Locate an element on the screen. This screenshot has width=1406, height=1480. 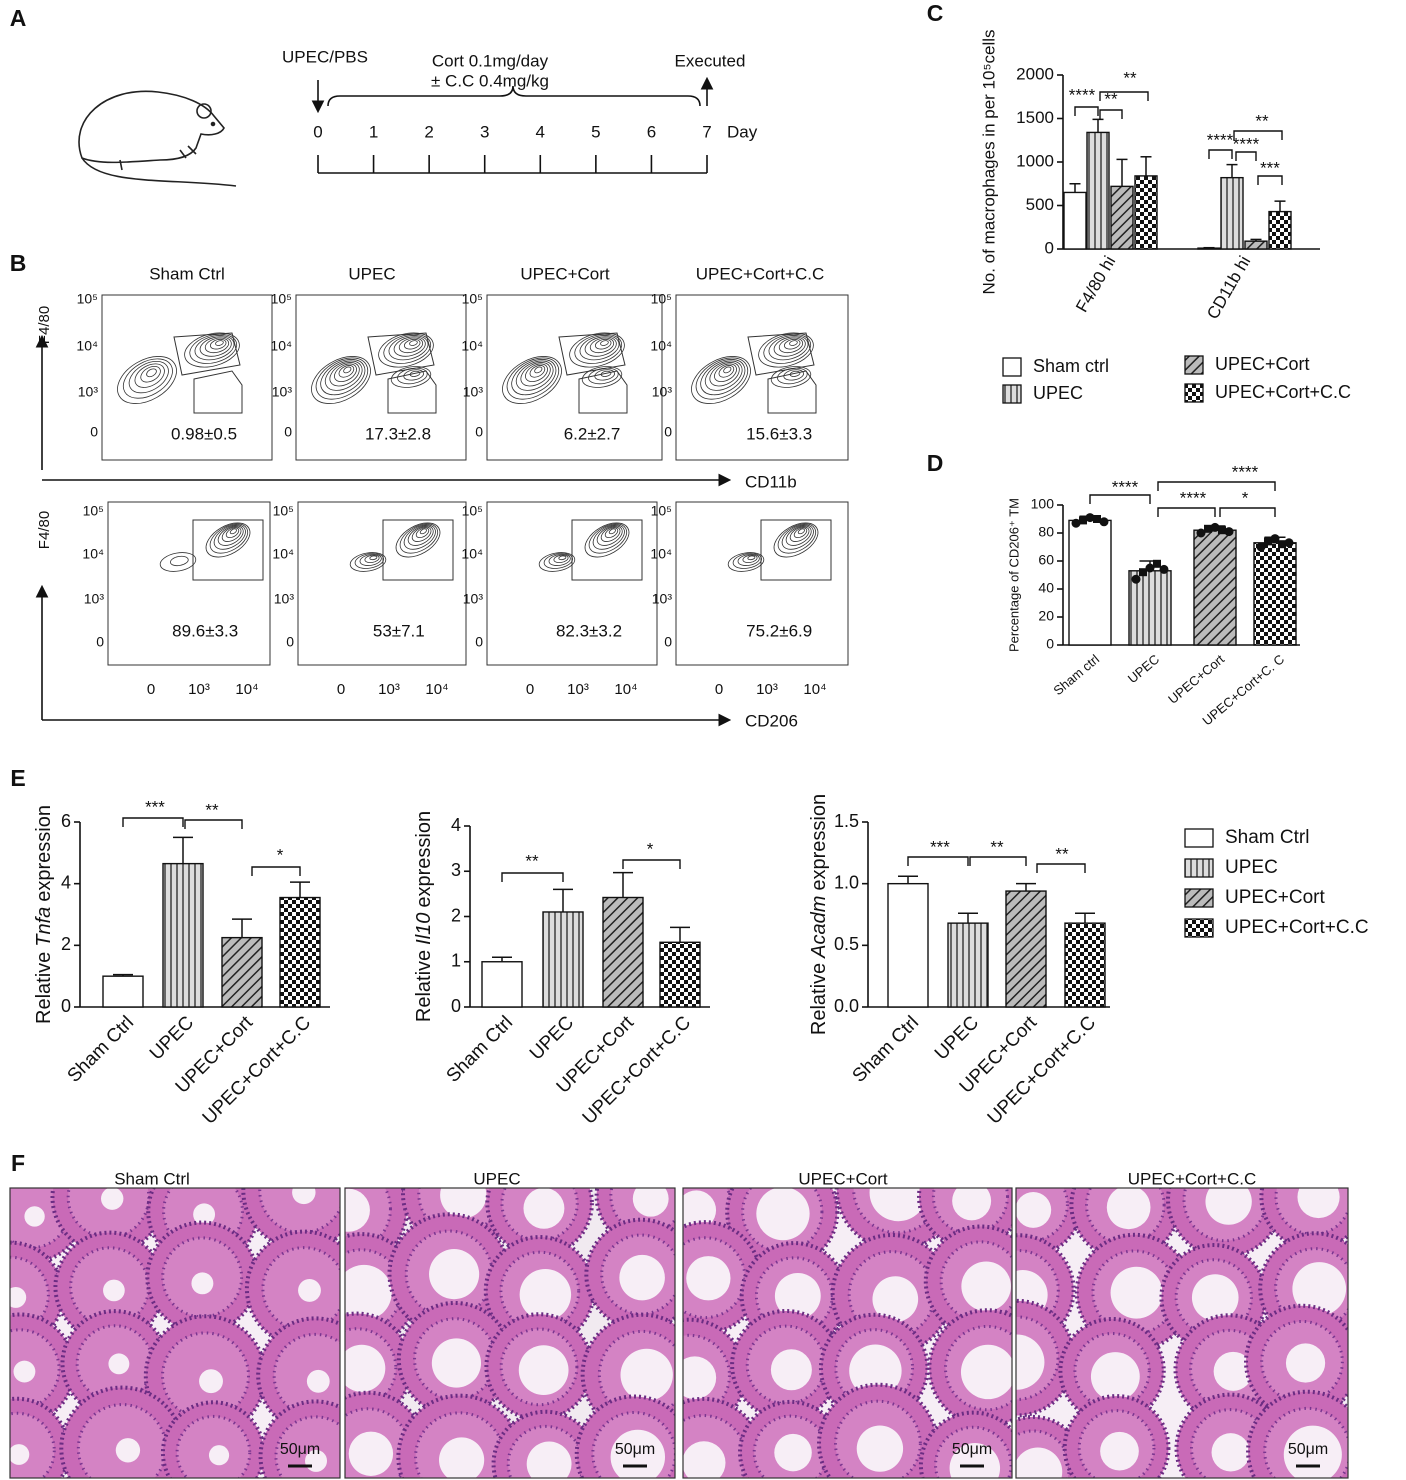
flow-plot: 10⁵ 10⁴ 10³ 0 0 10³ 10⁴ 53±7.1 is located at coordinates (369, 599).